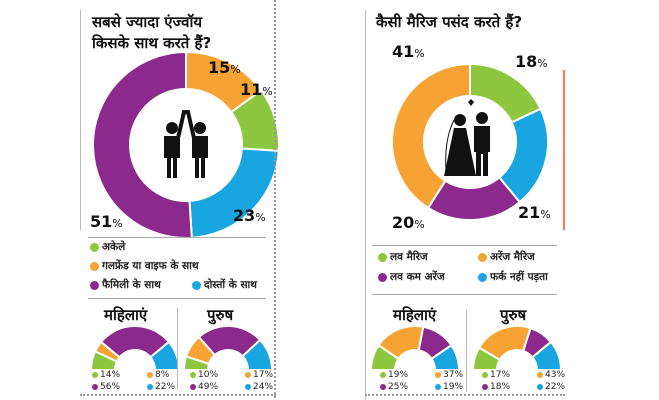 The width and height of the screenshot is (659, 400). Describe the element at coordinates (534, 212) in the screenshot. I see `pct-label: 21%` at that location.